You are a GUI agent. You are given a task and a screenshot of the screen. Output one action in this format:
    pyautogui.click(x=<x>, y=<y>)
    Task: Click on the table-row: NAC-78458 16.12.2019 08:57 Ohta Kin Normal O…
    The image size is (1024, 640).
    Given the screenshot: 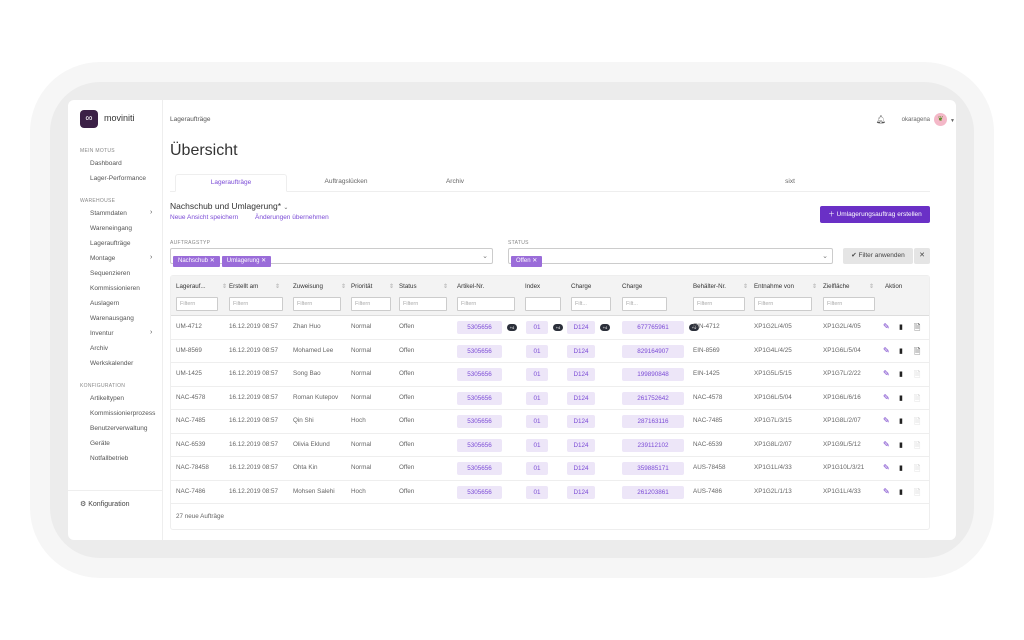 What is the action you would take?
    pyautogui.click(x=550, y=469)
    